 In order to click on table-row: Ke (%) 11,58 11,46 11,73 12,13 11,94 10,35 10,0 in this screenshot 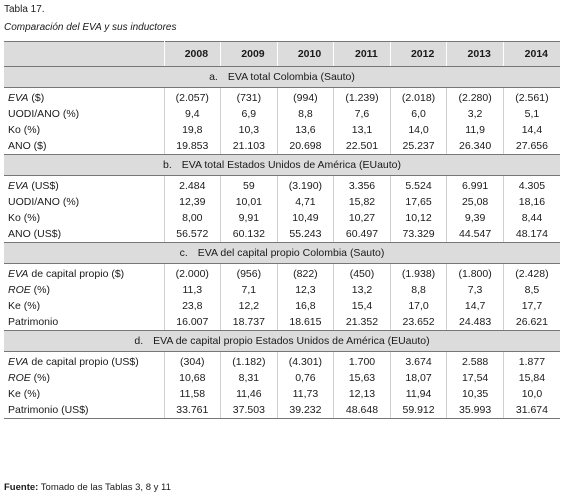, I will do `click(282, 394)`.